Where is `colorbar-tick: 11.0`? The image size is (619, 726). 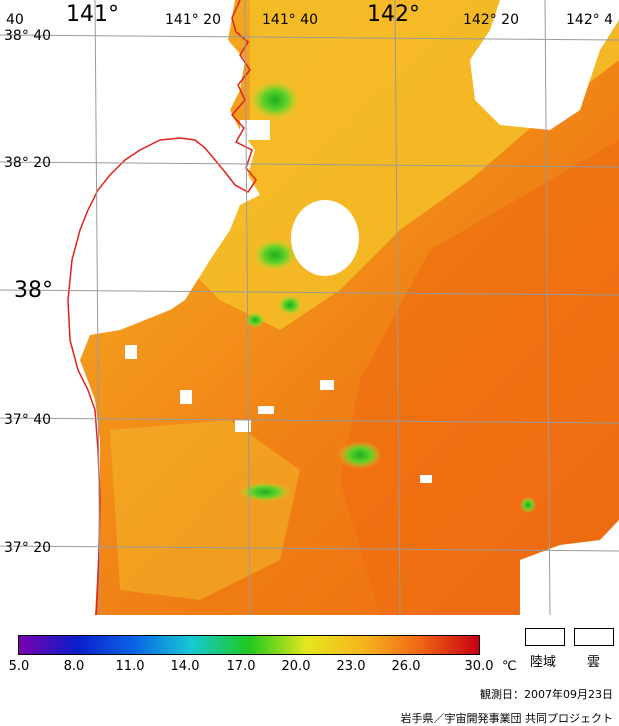 colorbar-tick: 11.0 is located at coordinates (130, 666).